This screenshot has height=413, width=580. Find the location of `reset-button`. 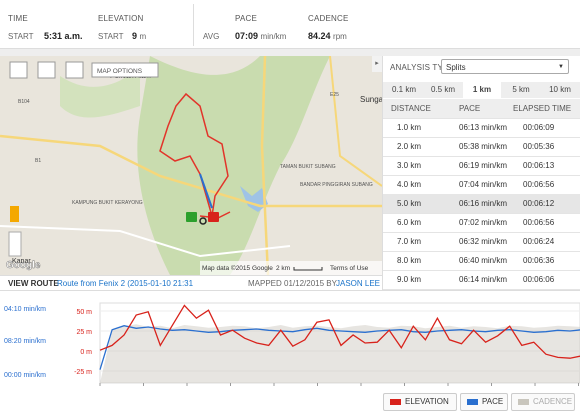

reset-button is located at coordinates (74, 70).